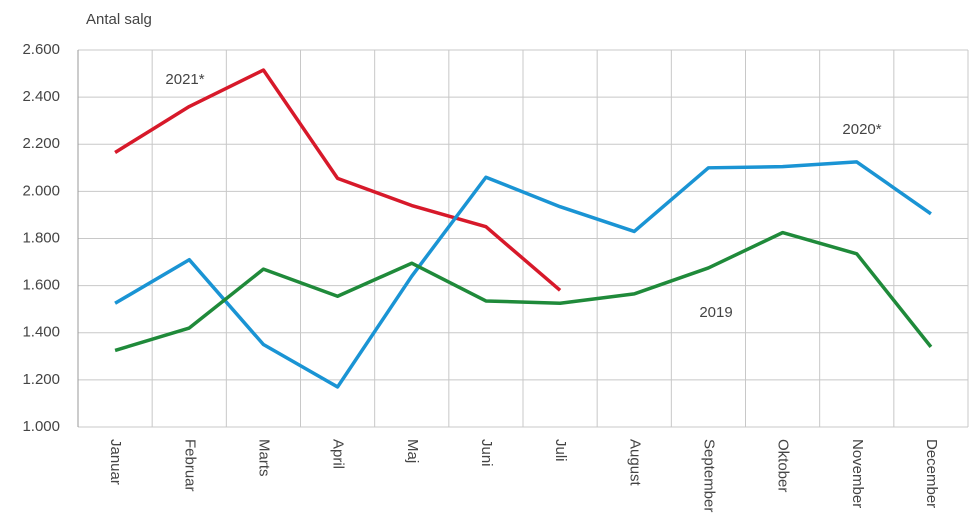 The image size is (970, 525). What do you see at coordinates (184, 79) in the screenshot?
I see `series-label: 2021*` at bounding box center [184, 79].